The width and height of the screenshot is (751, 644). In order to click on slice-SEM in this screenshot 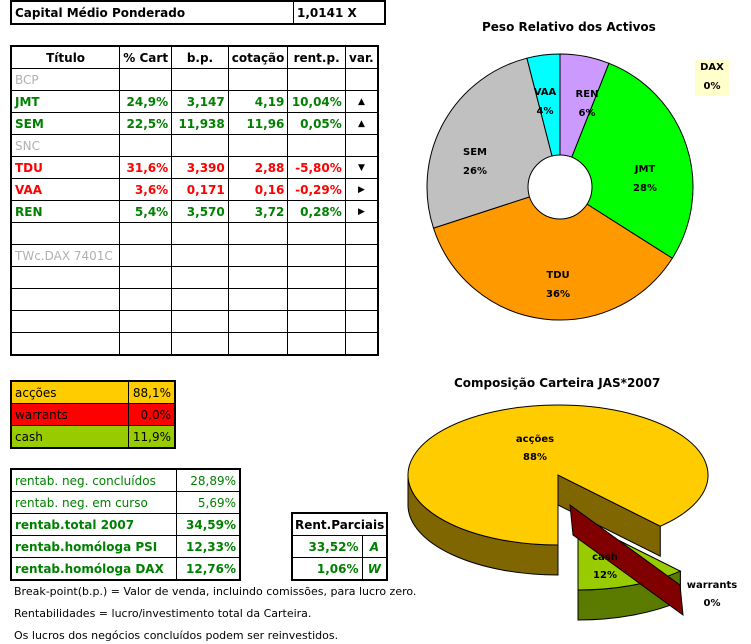, I will do `click(493, 143)`.